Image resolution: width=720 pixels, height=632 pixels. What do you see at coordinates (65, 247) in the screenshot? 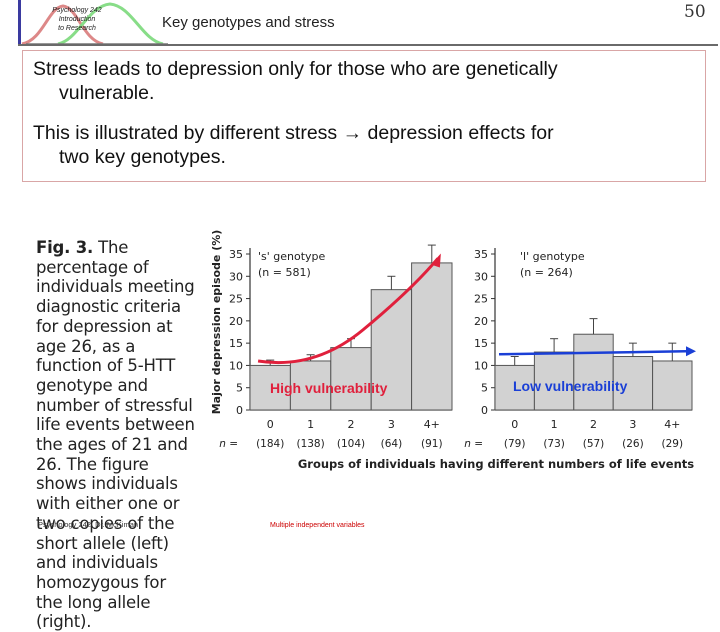
I see `figure-caption-lead: Fig. 3.` at bounding box center [65, 247].